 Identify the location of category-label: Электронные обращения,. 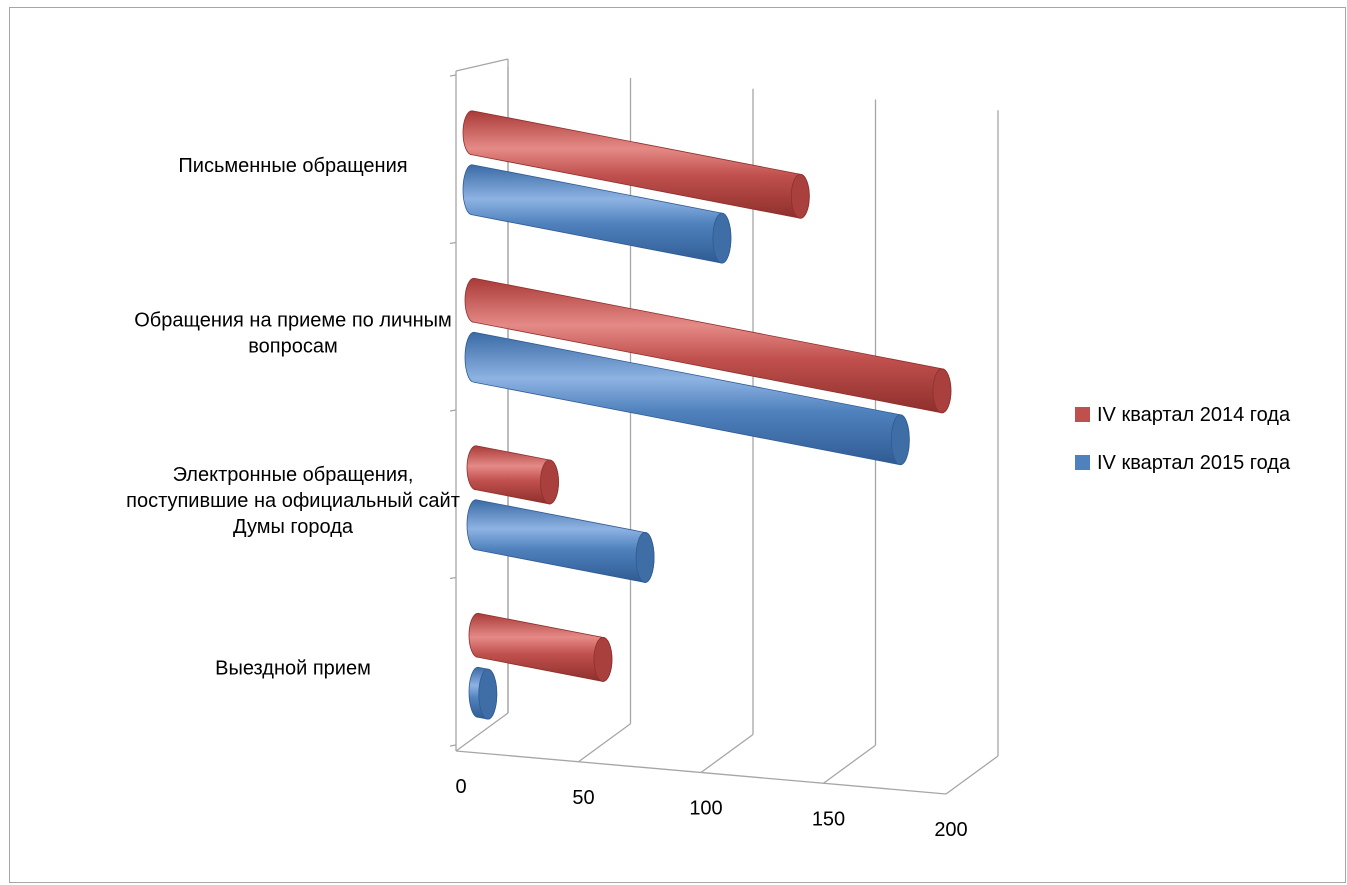
(293, 475).